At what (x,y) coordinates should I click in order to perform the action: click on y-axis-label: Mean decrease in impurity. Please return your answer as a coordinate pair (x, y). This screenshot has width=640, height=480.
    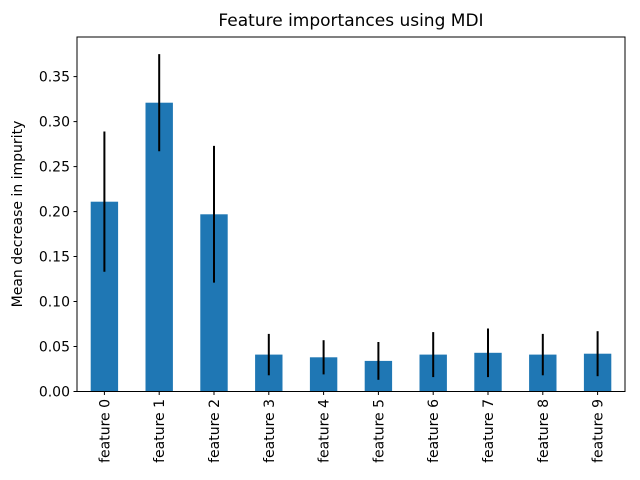
    Looking at the image, I should click on (18, 214).